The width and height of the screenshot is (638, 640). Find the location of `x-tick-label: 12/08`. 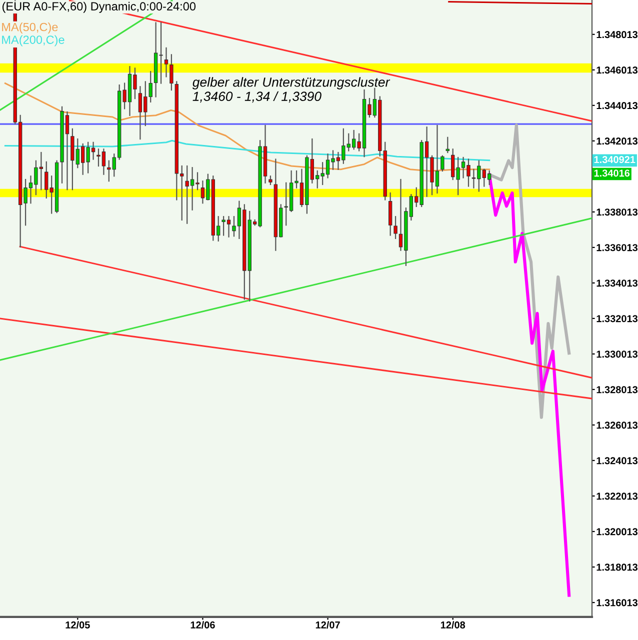

x-tick-label: 12/08 is located at coordinates (453, 625).